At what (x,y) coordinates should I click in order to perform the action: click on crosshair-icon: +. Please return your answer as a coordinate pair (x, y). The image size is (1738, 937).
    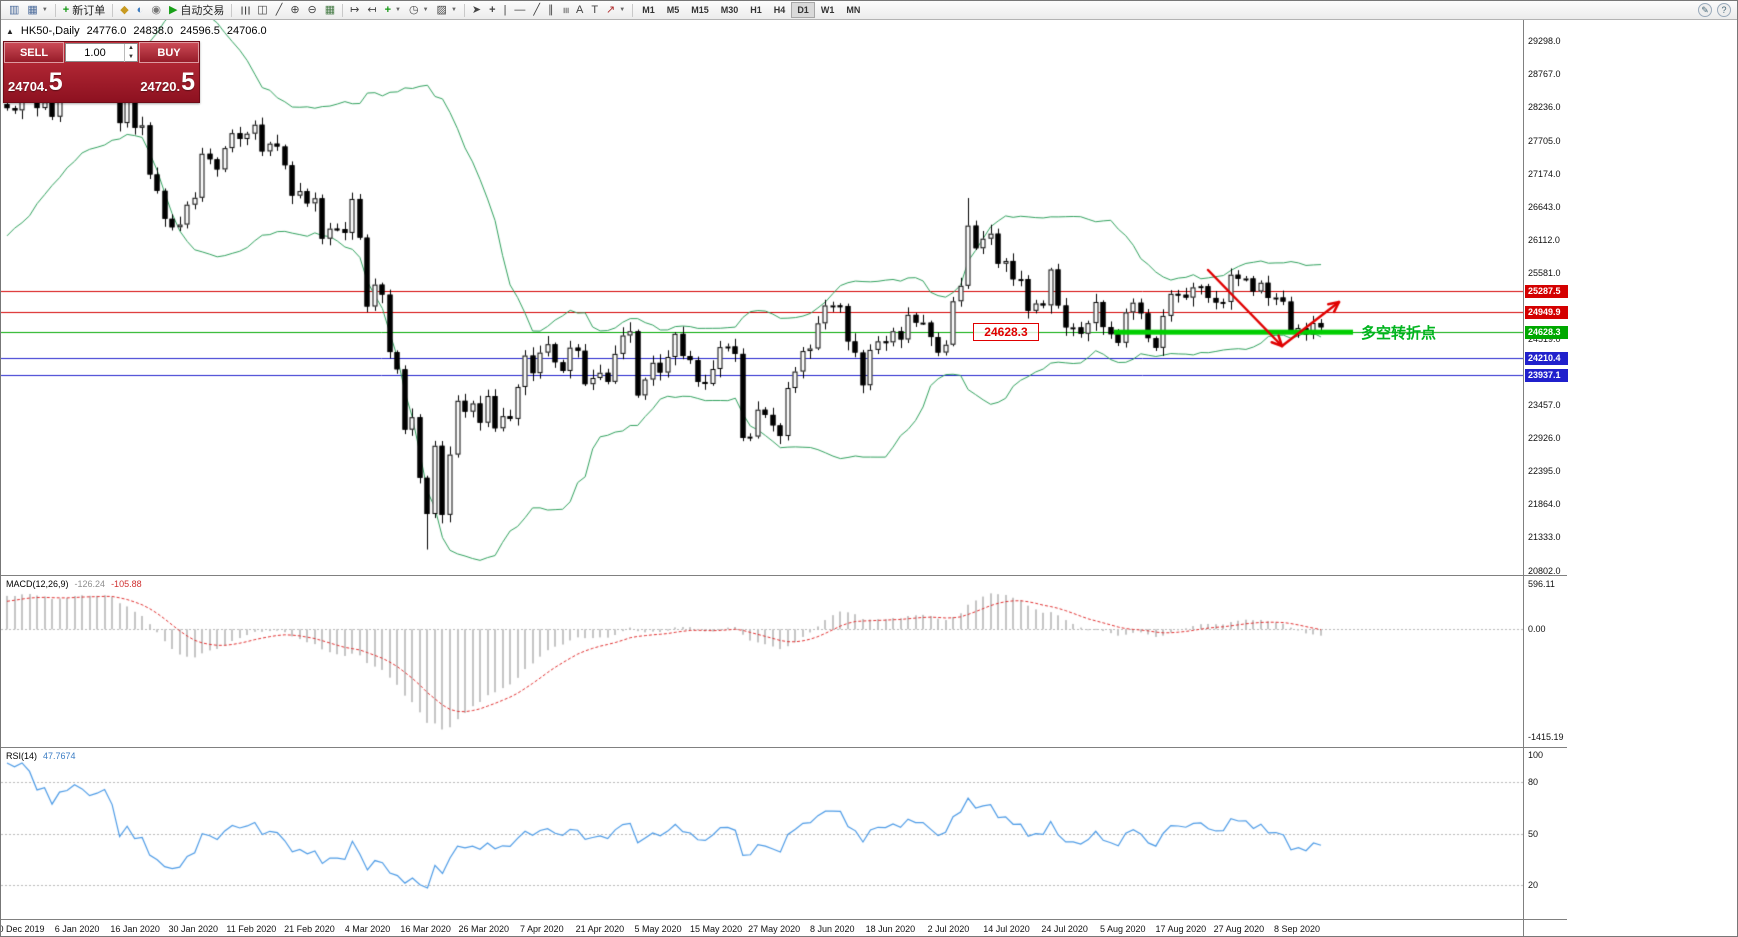
    Looking at the image, I should click on (492, 10).